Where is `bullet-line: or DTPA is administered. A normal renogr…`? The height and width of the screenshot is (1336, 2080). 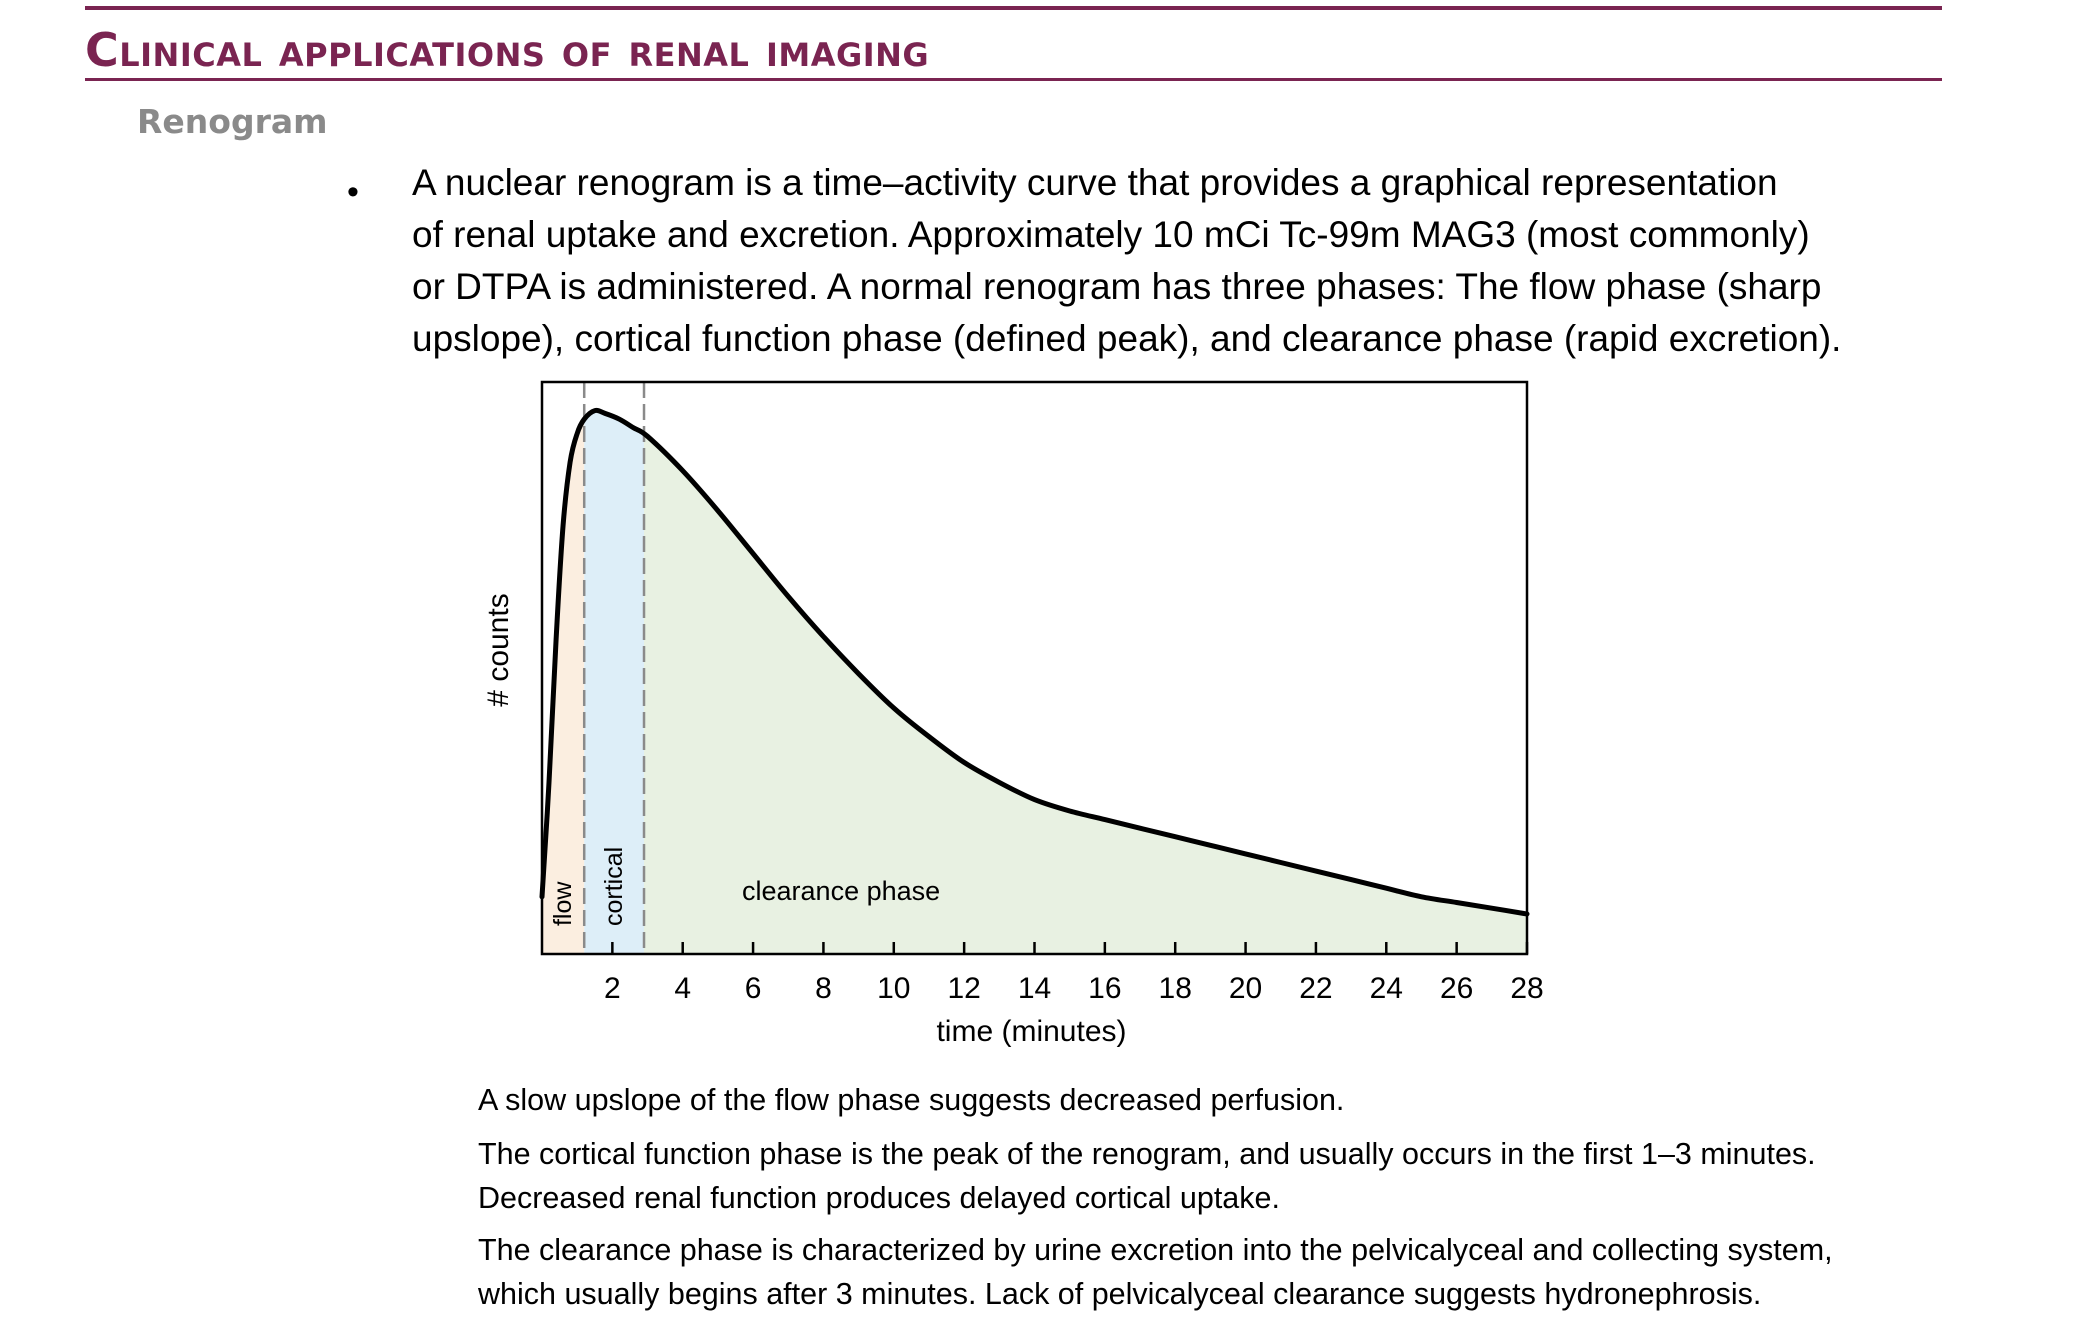
bullet-line: or DTPA is administered. A normal renogr… is located at coordinates (1117, 286).